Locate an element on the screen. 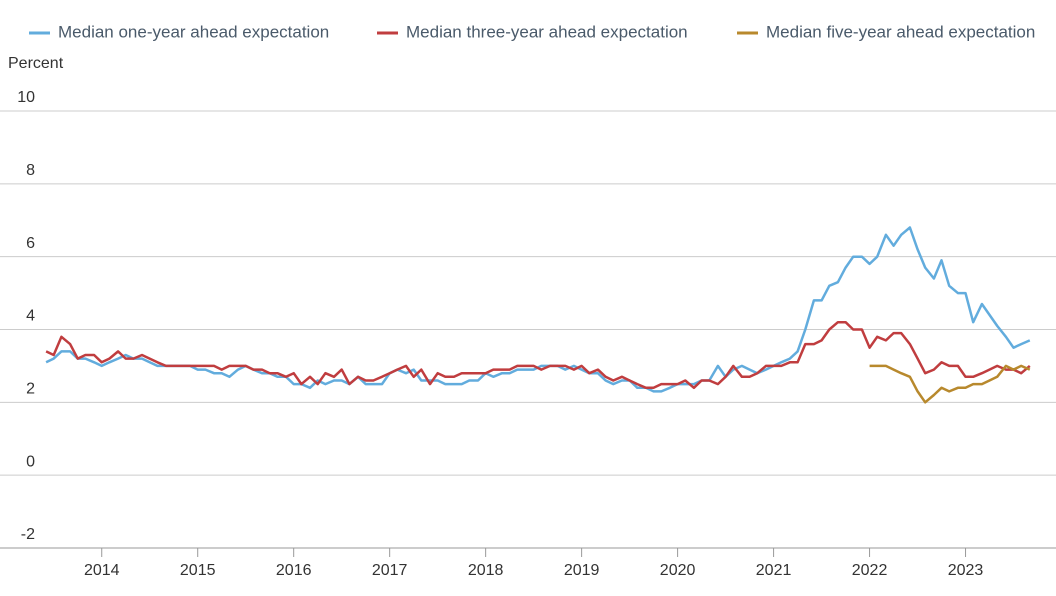 The image size is (1056, 596). x-tick-label: 2021 is located at coordinates (774, 570).